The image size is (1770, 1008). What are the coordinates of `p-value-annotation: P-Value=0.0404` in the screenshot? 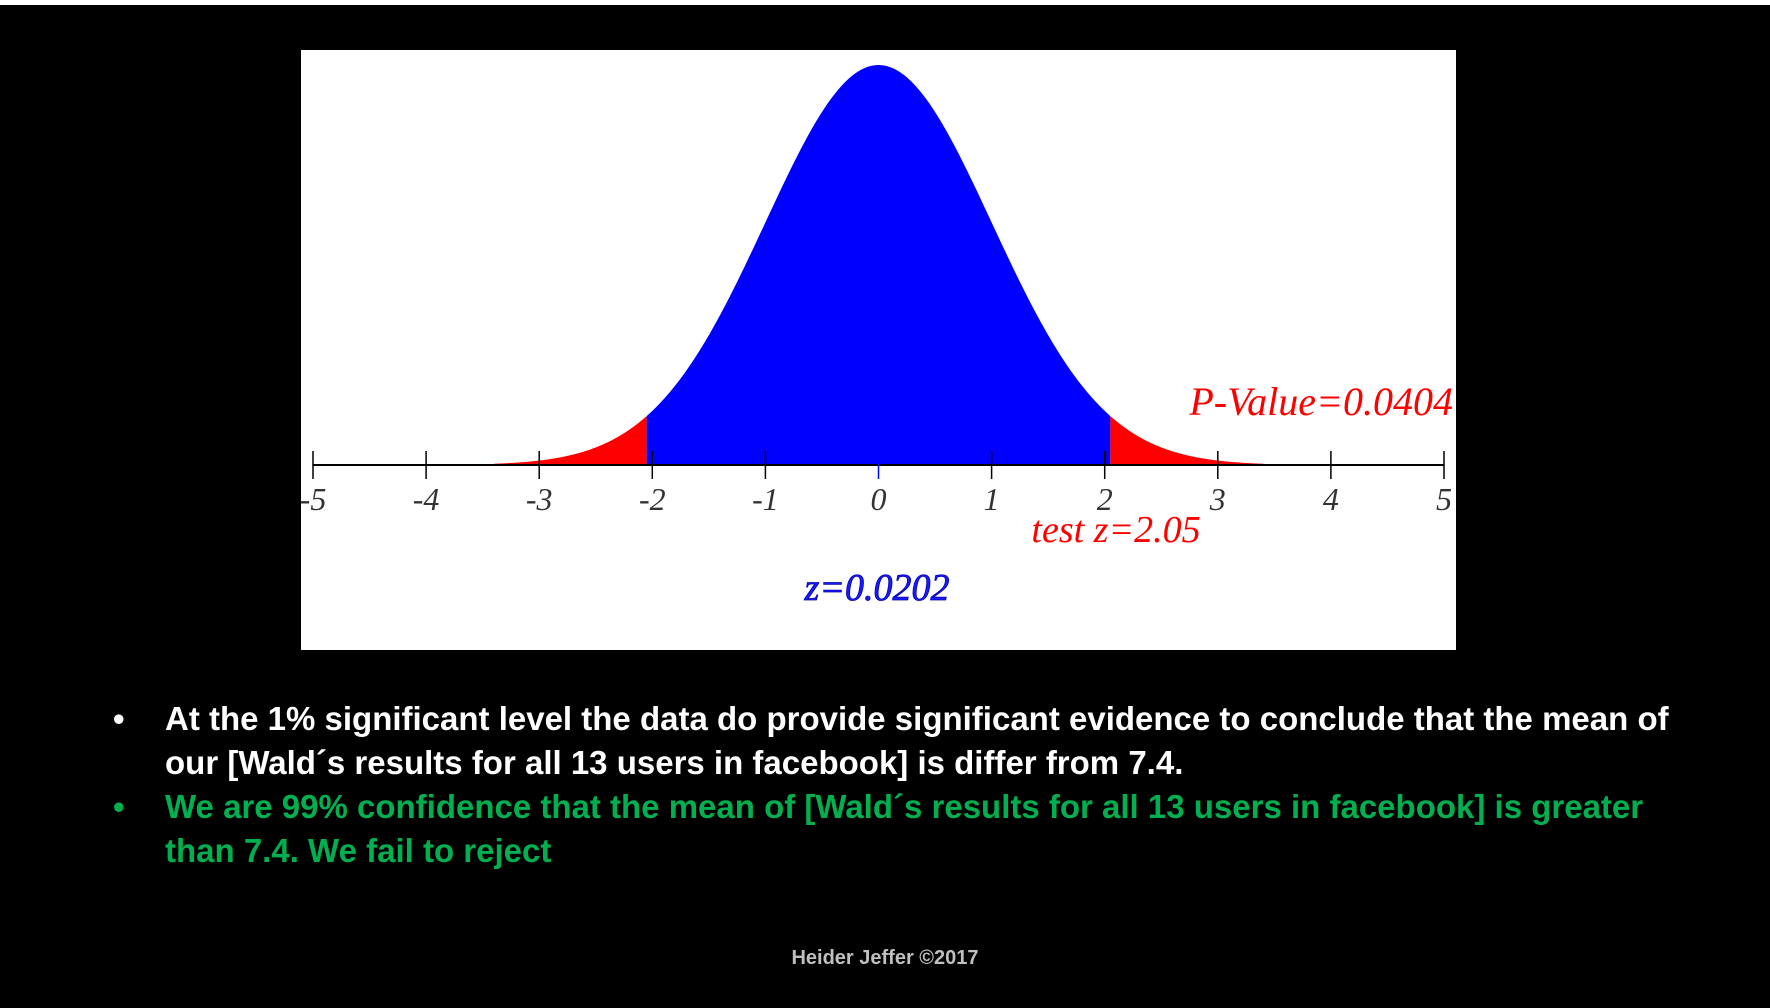 It's located at (1320, 401).